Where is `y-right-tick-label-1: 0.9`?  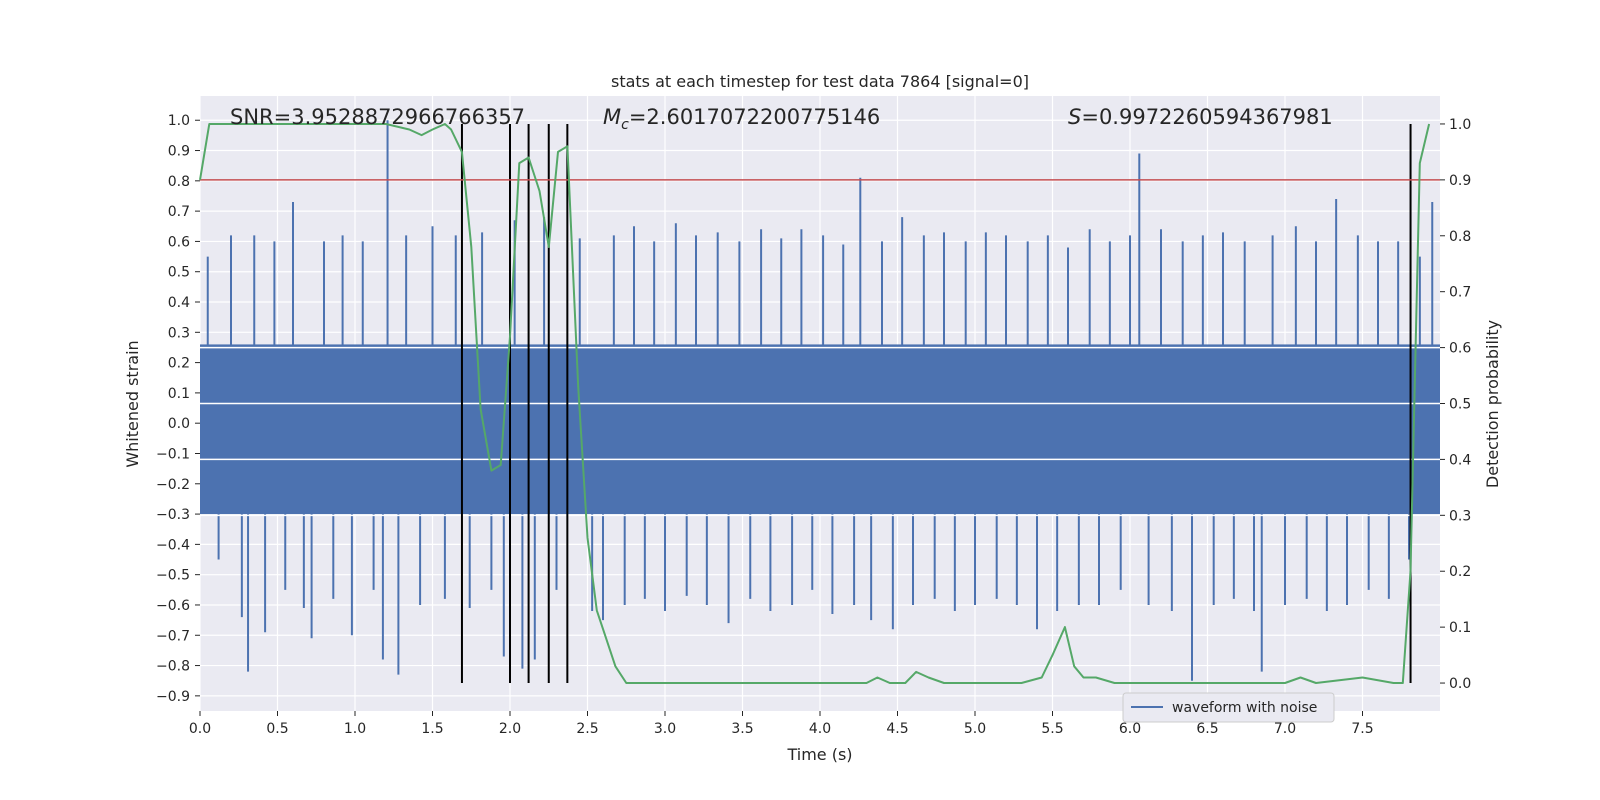
y-right-tick-label-1: 0.9 is located at coordinates (1460, 181).